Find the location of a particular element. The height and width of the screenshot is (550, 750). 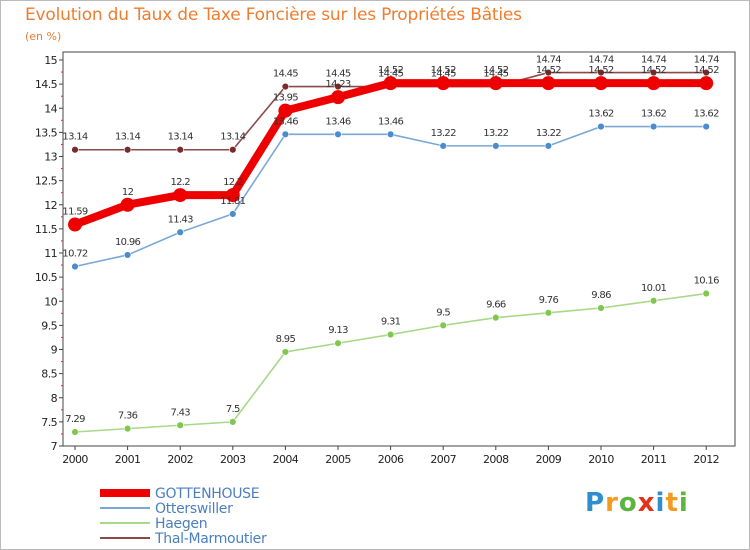

x-tick-label: 2008 is located at coordinates (496, 459).